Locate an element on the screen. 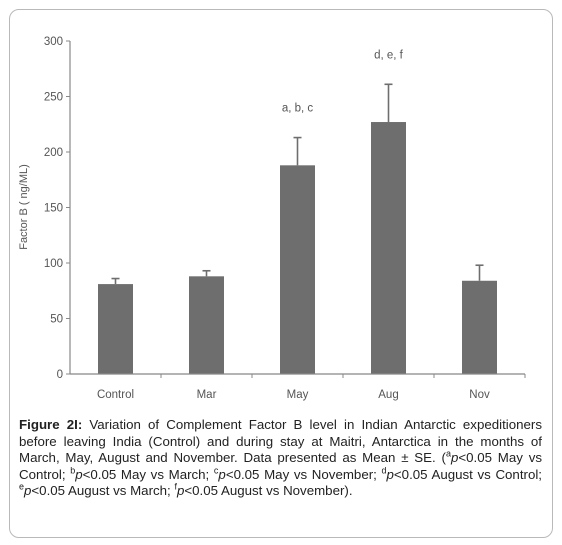 The height and width of the screenshot is (545, 562). caption-note-d: <0.05 August vs Control; is located at coordinates (467, 474).